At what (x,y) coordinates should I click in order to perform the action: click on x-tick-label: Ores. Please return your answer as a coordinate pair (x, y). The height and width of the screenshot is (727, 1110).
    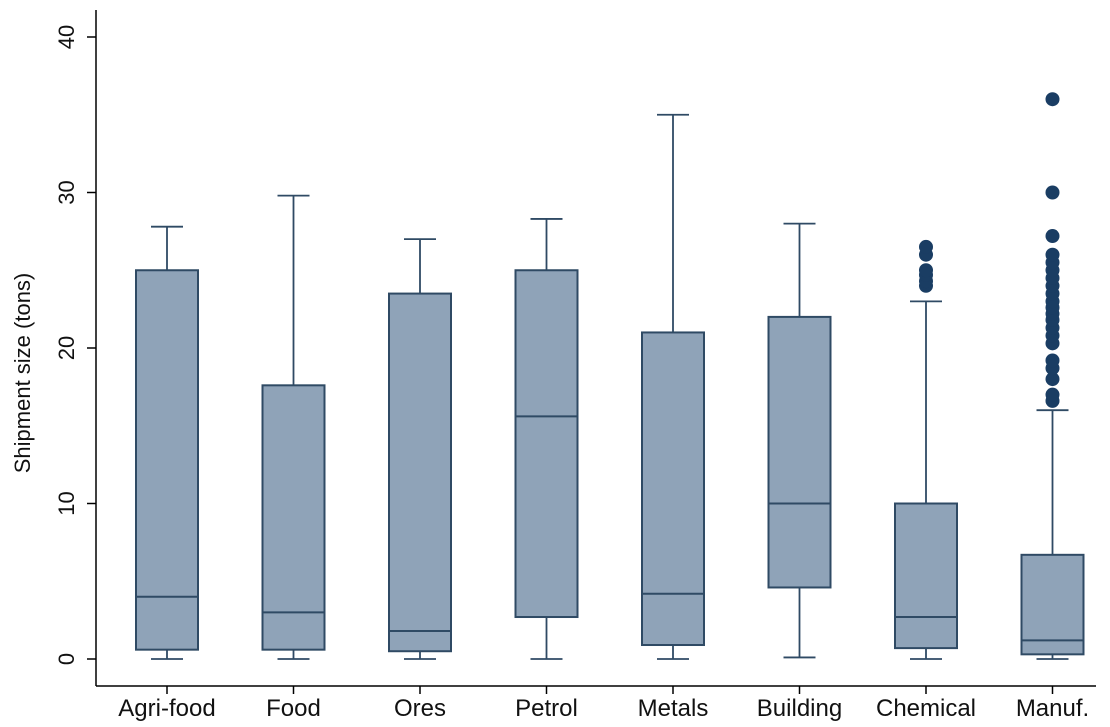
    Looking at the image, I should click on (420, 708).